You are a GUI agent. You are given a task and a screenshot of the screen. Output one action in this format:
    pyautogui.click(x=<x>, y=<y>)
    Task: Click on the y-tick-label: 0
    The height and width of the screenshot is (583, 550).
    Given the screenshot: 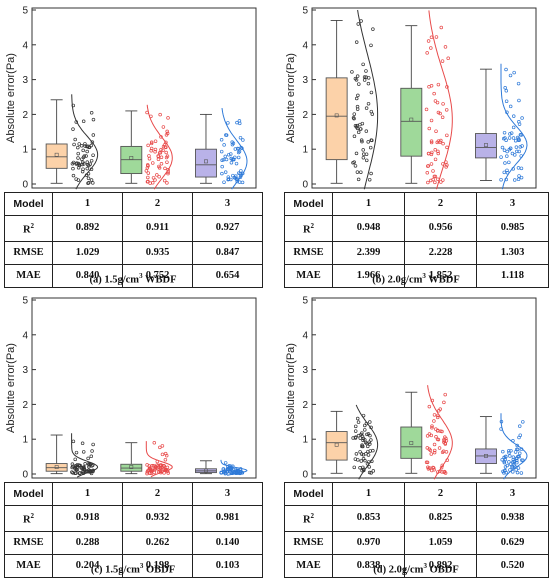 What is the action you would take?
    pyautogui.click(x=25, y=475)
    